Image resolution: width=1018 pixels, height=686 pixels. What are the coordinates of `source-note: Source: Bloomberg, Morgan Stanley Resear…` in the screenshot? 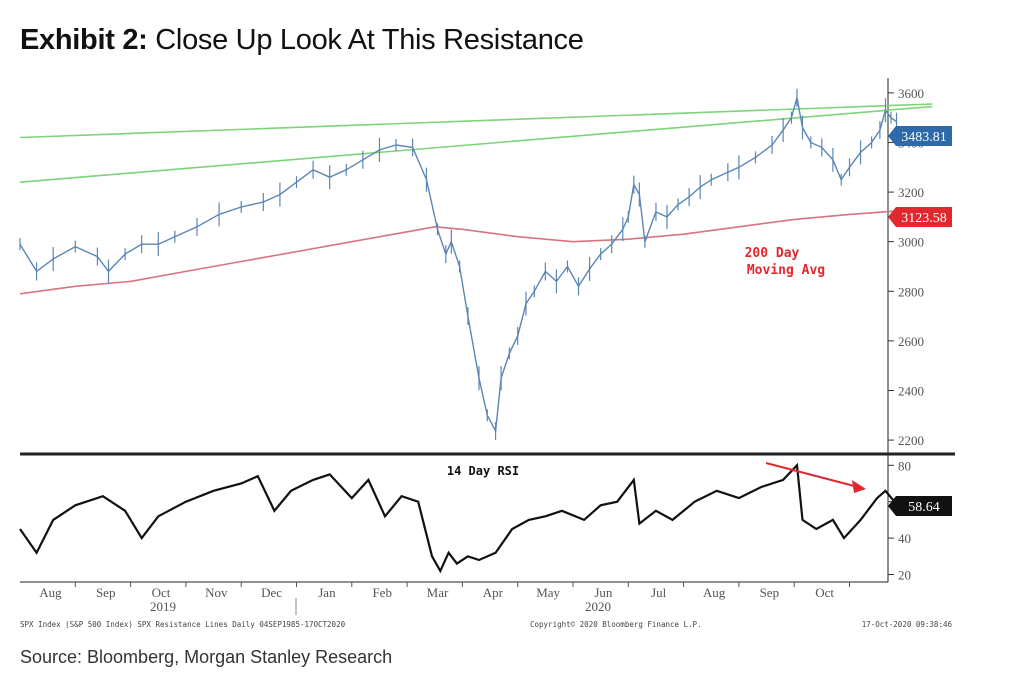 It's located at (206, 657).